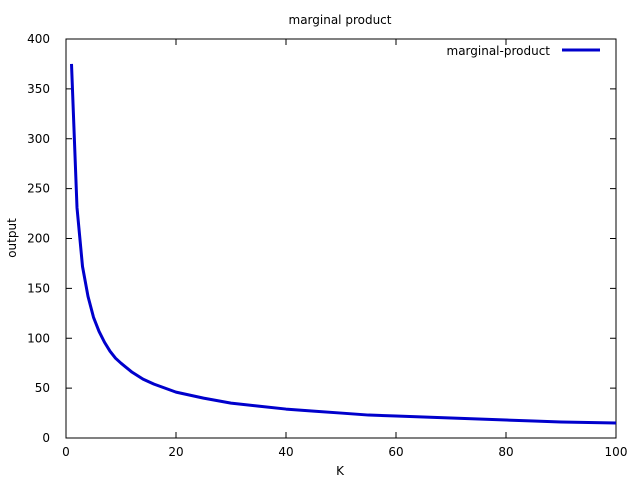 This screenshot has height=480, width=640. Describe the element at coordinates (38, 338) in the screenshot. I see `y-tick-label: 100` at that location.